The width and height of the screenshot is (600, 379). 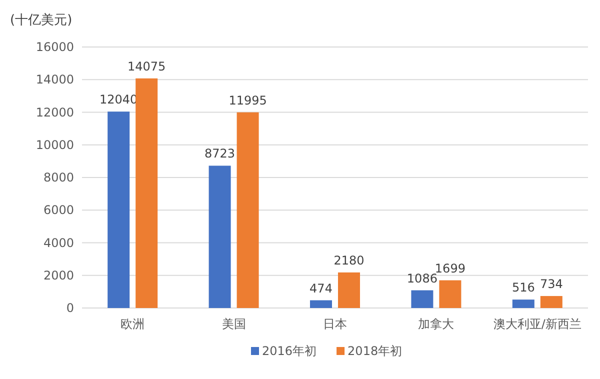 I want to click on legend-label: 2018年初, so click(x=375, y=351).